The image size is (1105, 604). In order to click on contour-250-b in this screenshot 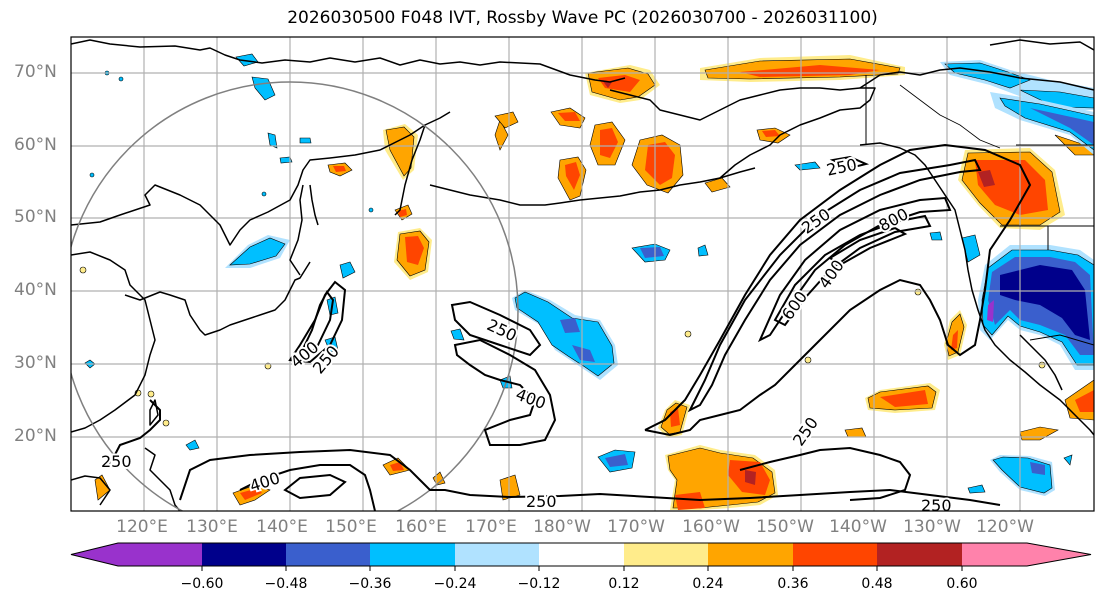, I will do `click(834, 285)`.